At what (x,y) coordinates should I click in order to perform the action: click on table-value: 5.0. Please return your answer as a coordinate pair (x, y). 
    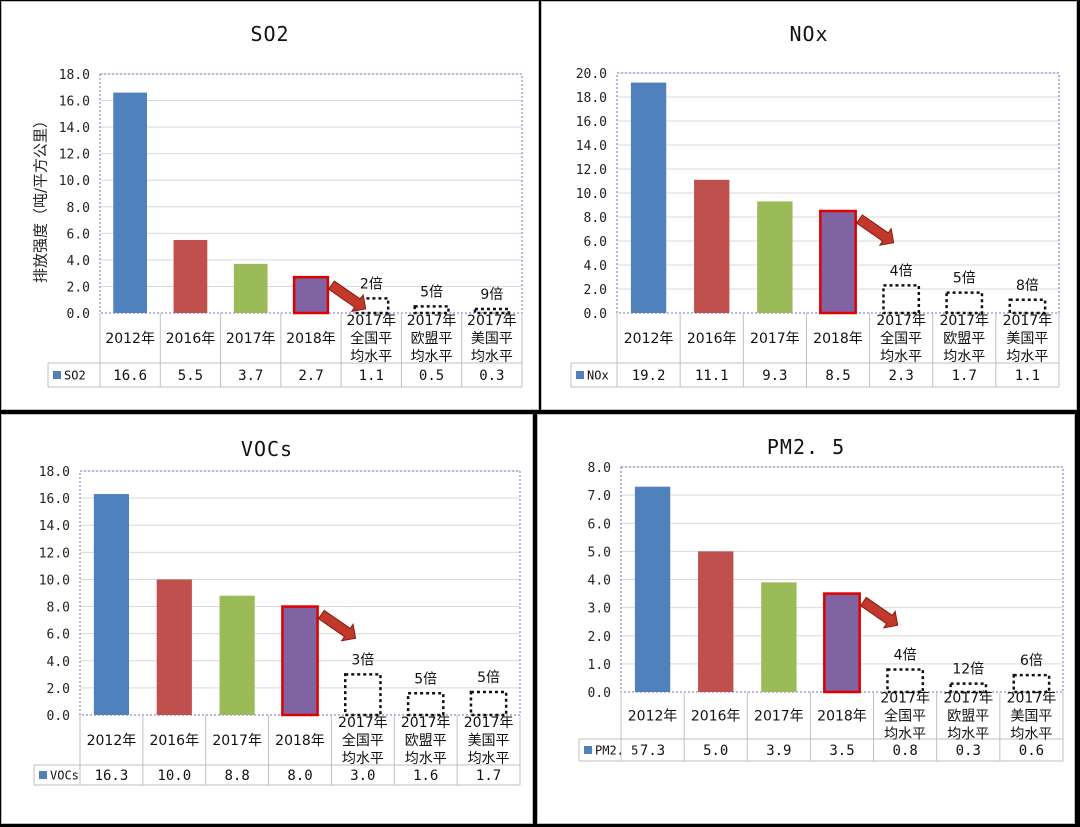
    Looking at the image, I should click on (715, 751).